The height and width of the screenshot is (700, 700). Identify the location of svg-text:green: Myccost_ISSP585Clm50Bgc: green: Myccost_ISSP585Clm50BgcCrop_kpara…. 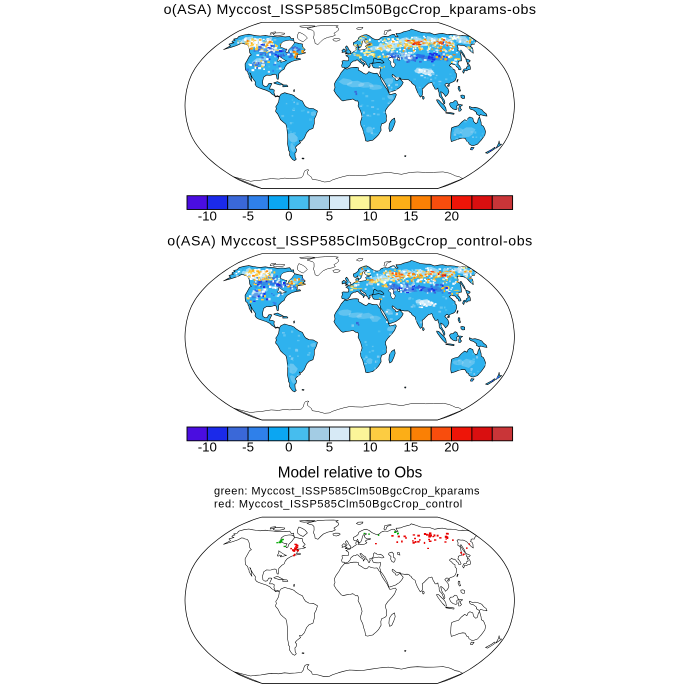
(347, 492).